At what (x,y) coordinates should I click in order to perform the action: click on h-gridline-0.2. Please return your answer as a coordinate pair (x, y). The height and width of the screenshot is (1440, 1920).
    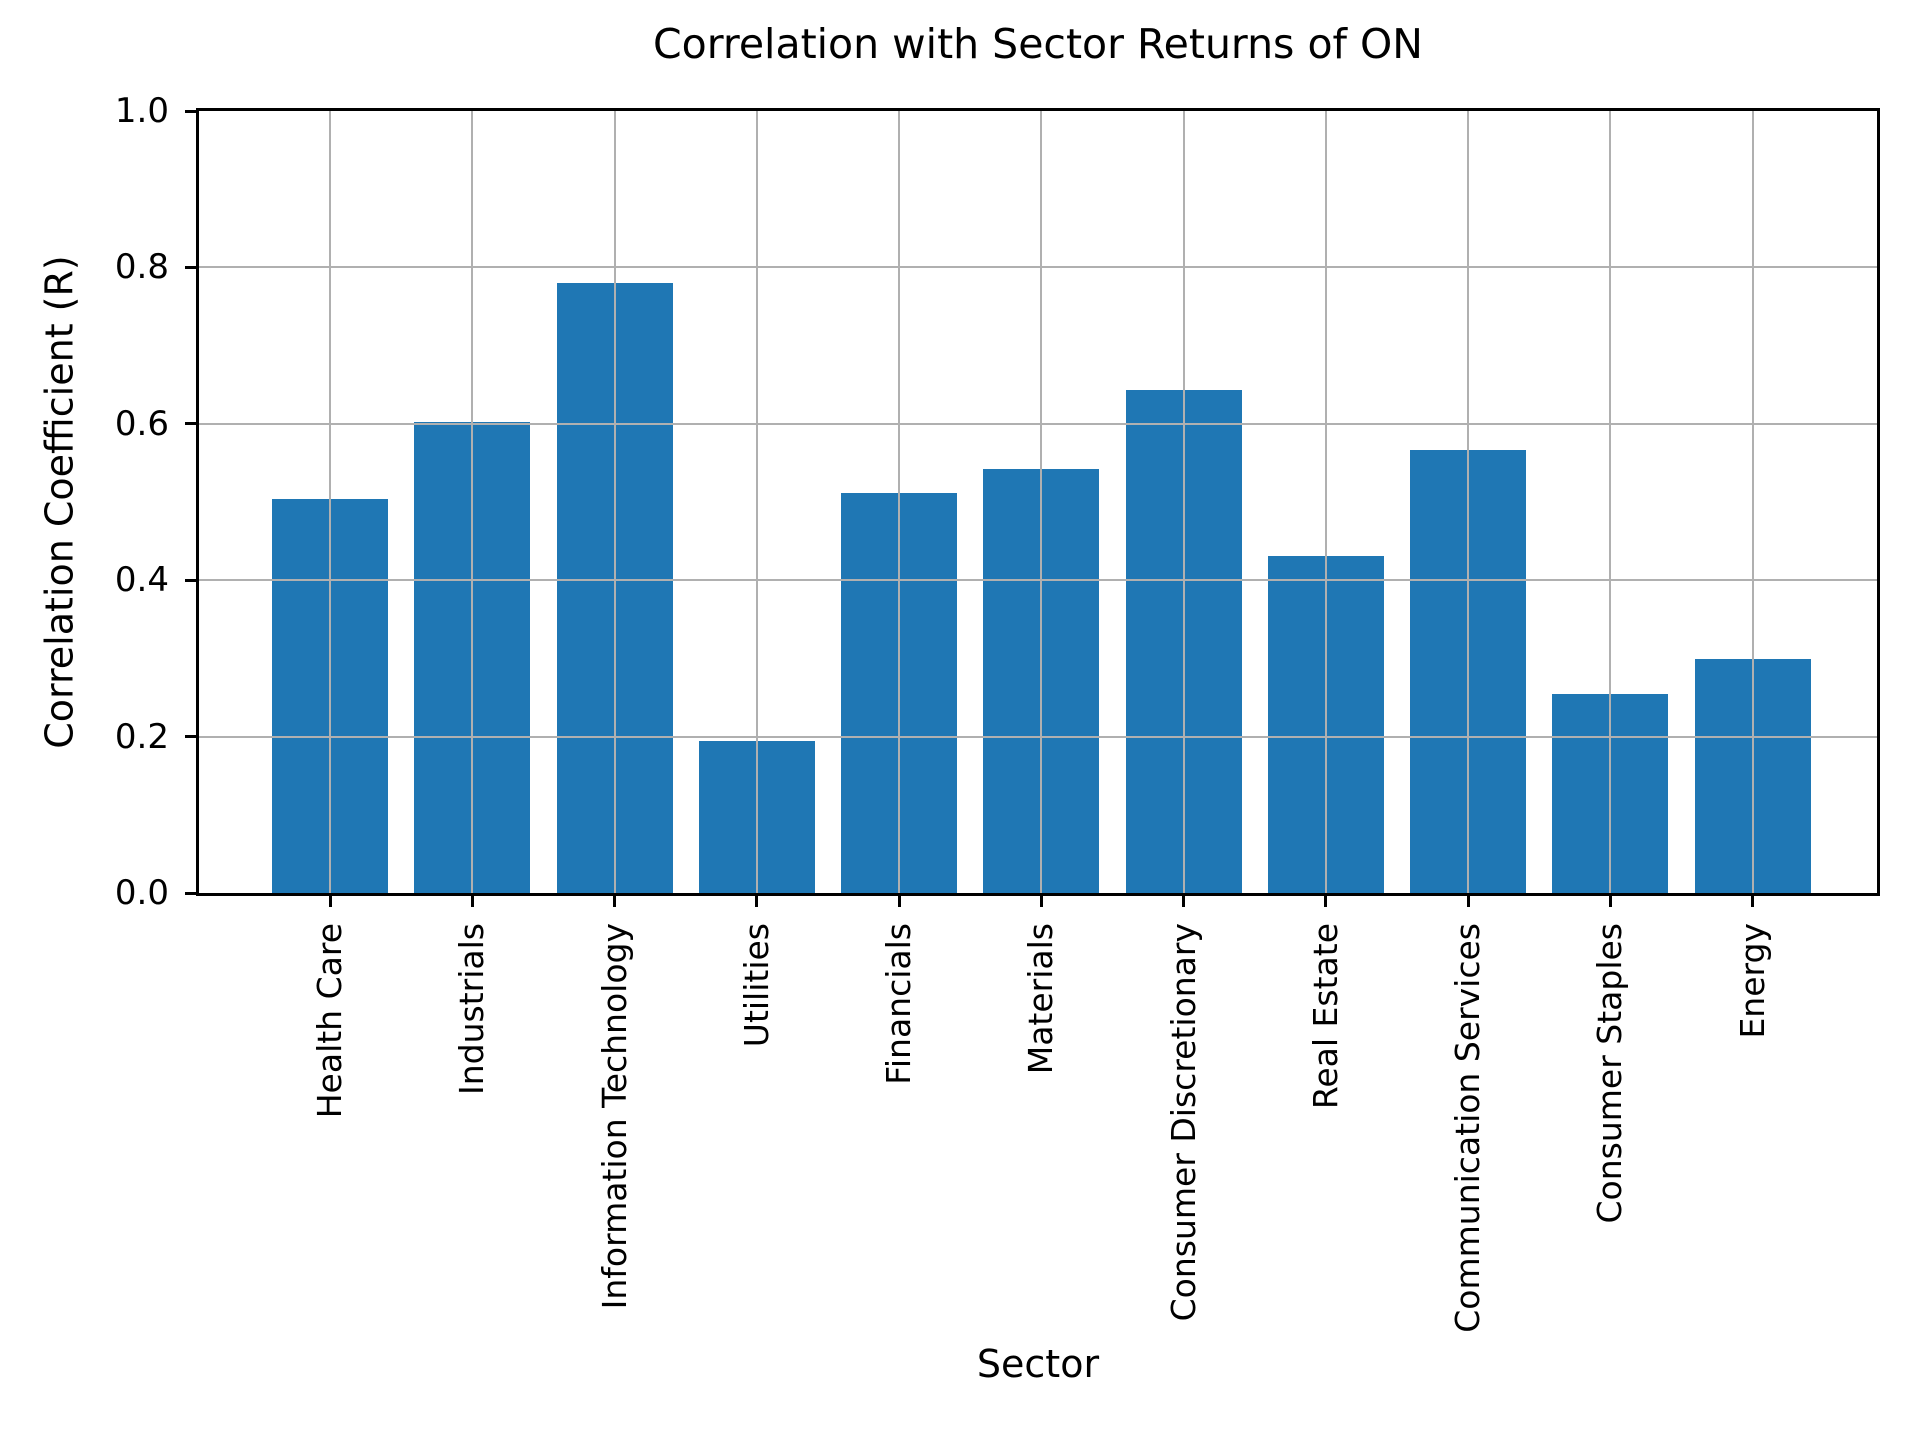
    Looking at the image, I should click on (1038, 736).